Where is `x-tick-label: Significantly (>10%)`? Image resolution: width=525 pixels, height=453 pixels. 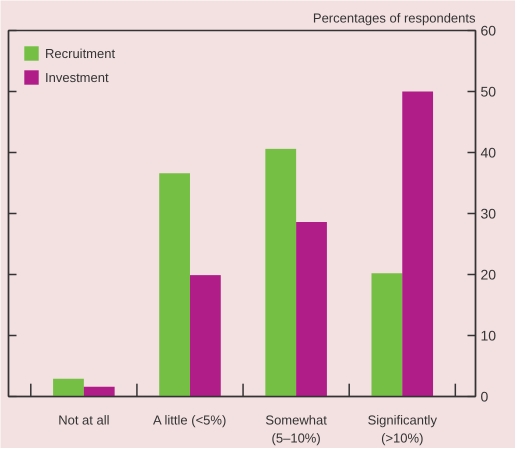 x-tick-label: Significantly (>10%) is located at coordinates (403, 429).